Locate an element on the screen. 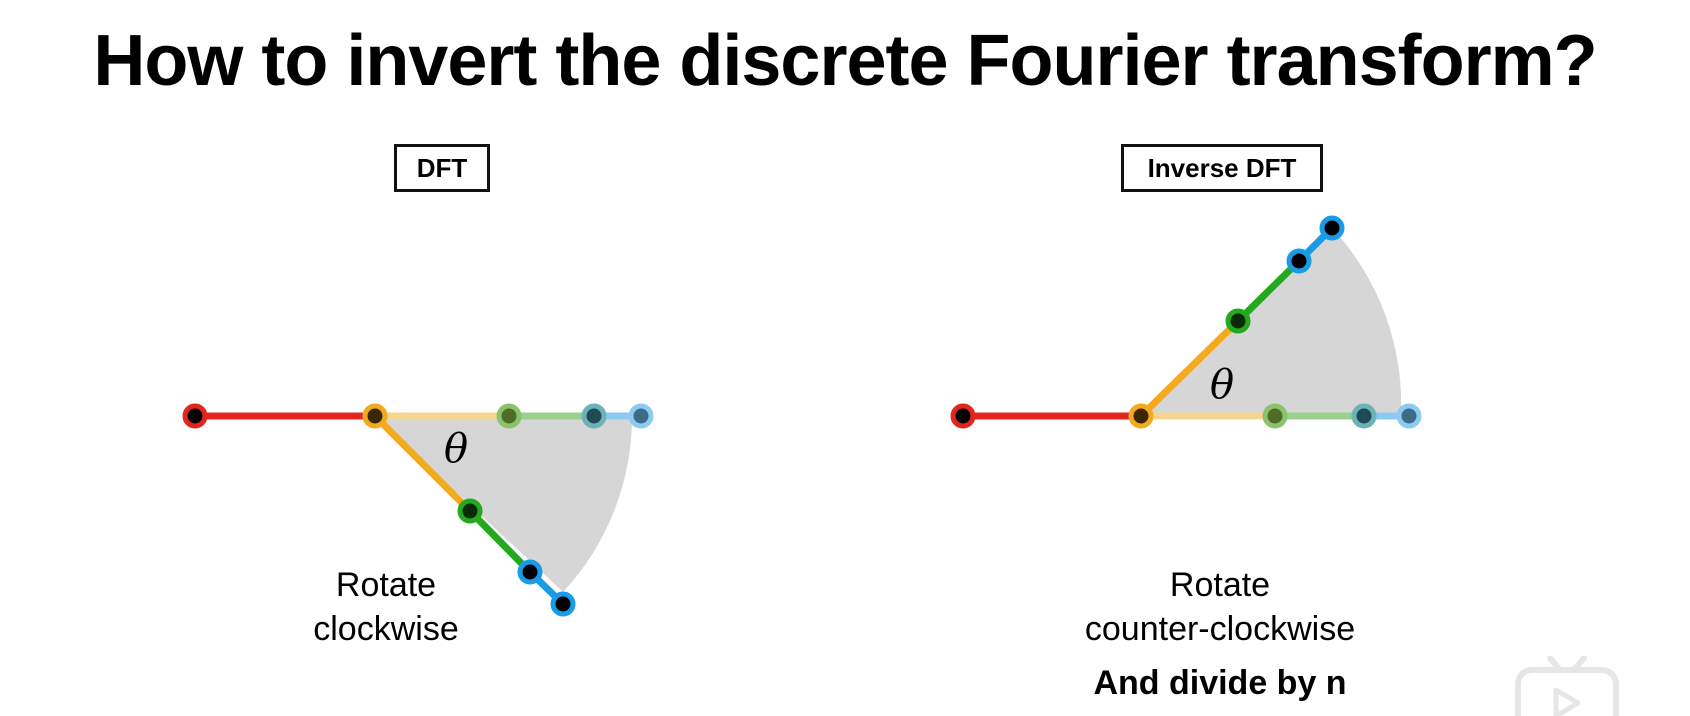 This screenshot has height=716, width=1690. dft-node-red is located at coordinates (195, 416).